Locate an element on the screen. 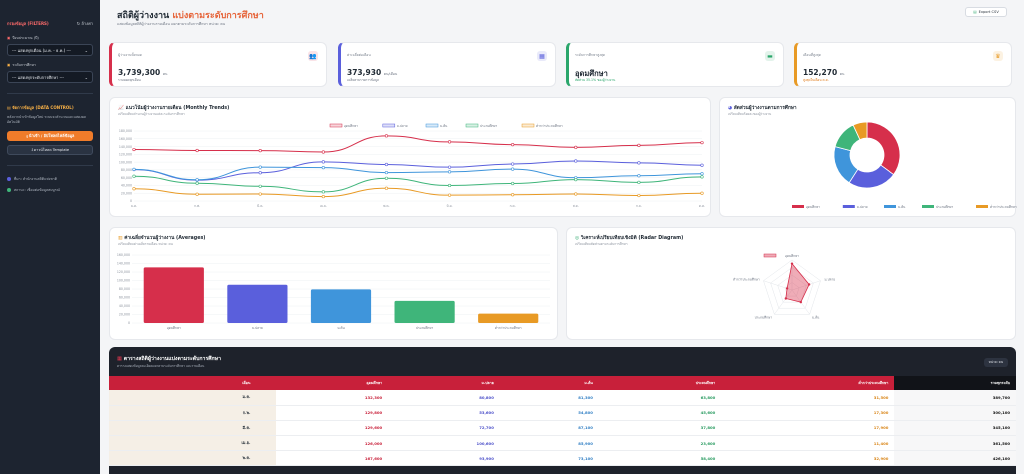 The width and height of the screenshot is (1024, 474). status-dot-icon is located at coordinates (9, 190).